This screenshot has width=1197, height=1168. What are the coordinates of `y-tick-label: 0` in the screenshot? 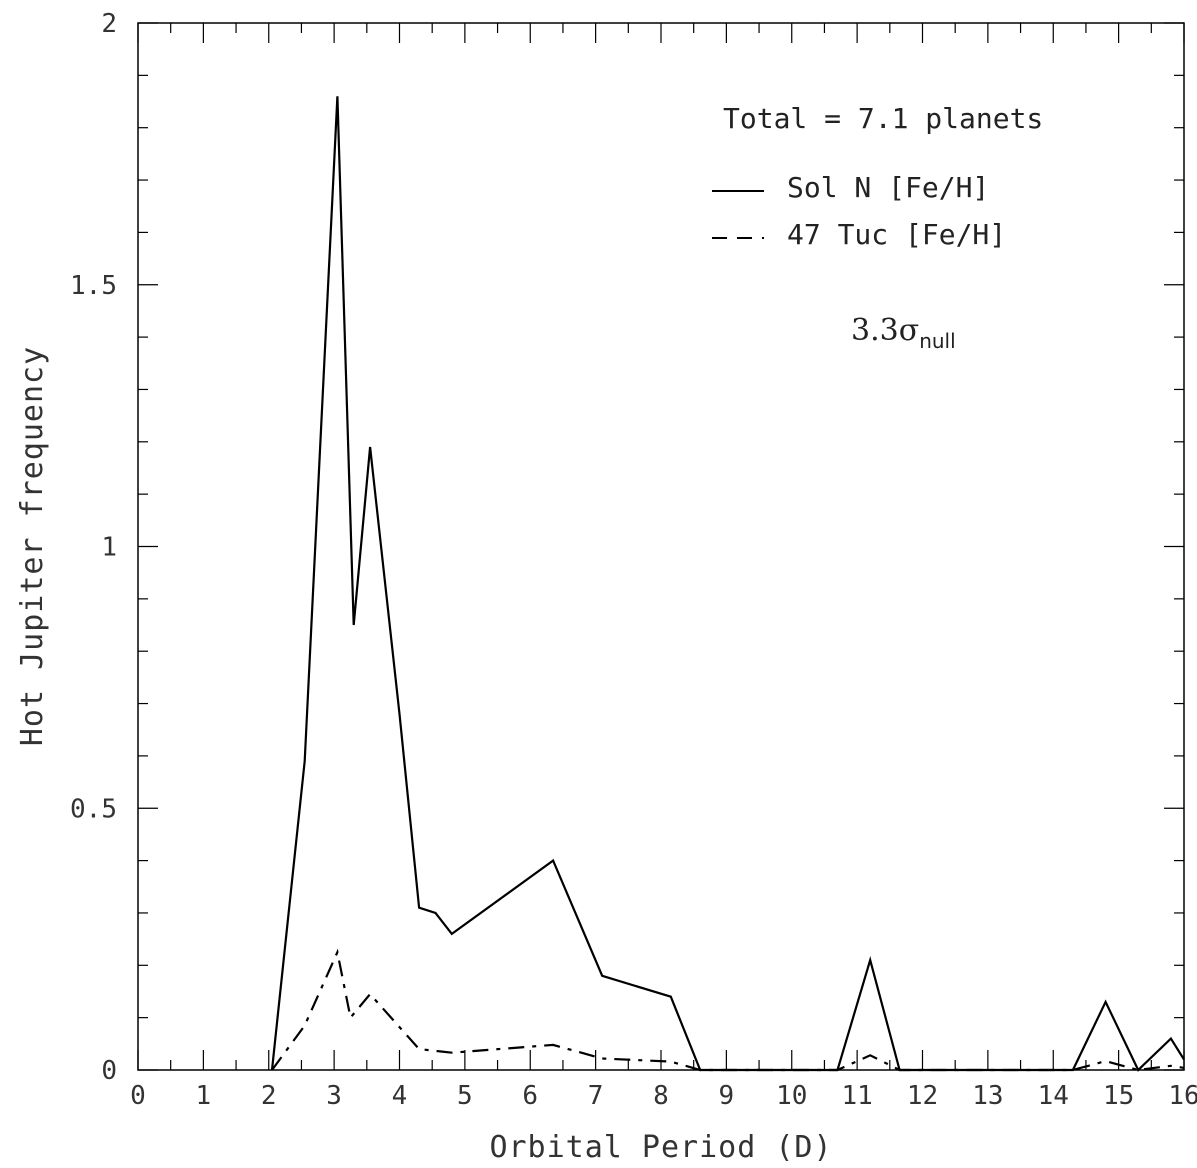 It's located at (109, 1071).